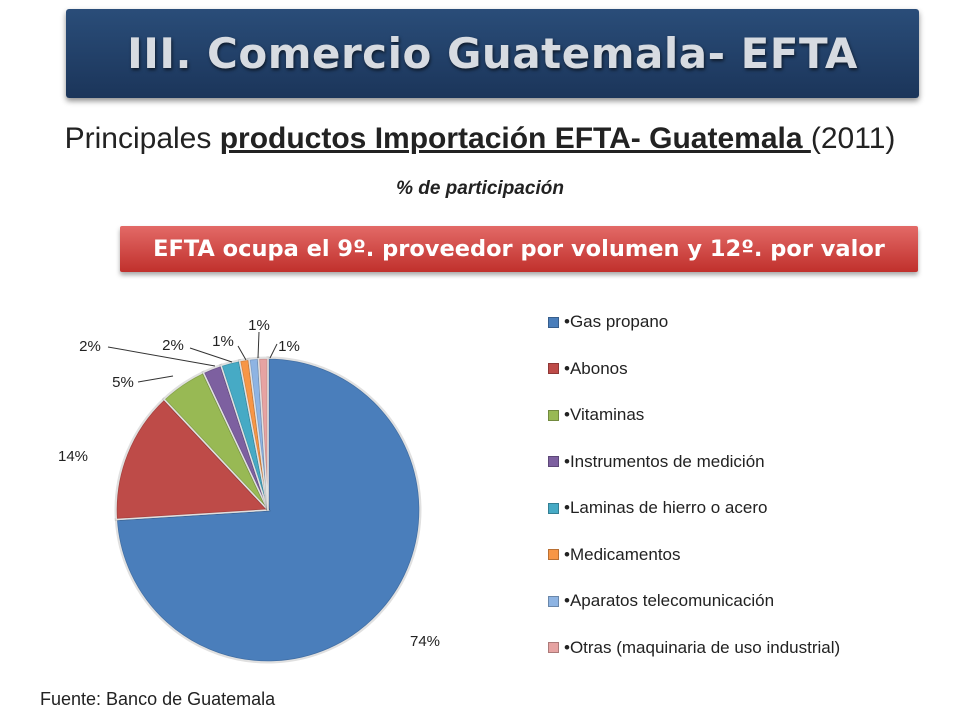 The width and height of the screenshot is (960, 720). I want to click on legend-label: •Gas propano, so click(616, 321).